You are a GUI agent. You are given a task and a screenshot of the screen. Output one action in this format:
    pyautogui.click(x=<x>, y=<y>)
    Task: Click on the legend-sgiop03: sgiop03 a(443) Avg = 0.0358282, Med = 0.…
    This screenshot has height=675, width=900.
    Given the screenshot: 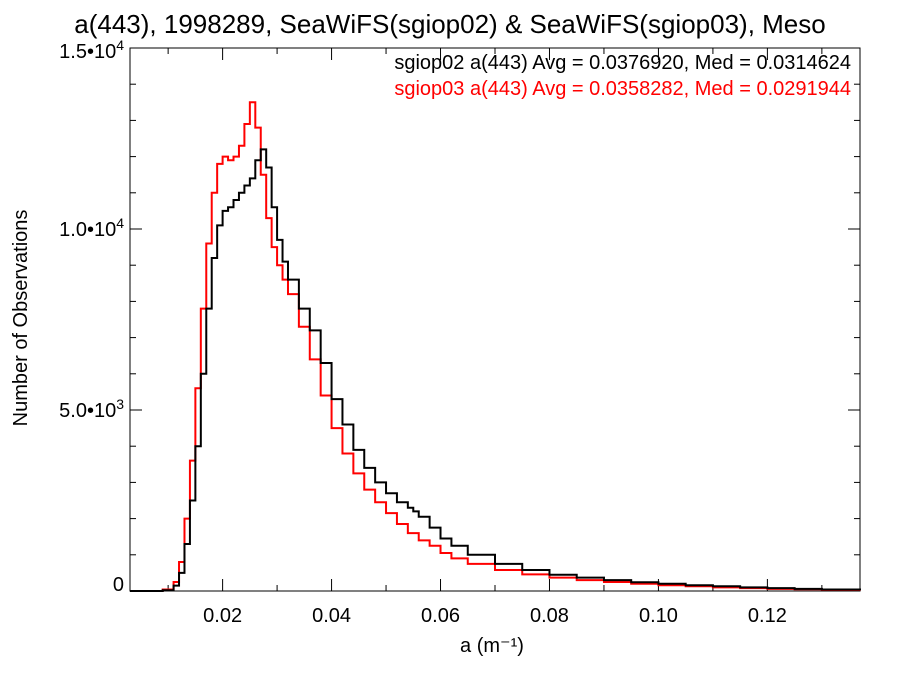 What is the action you would take?
    pyautogui.click(x=622, y=89)
    